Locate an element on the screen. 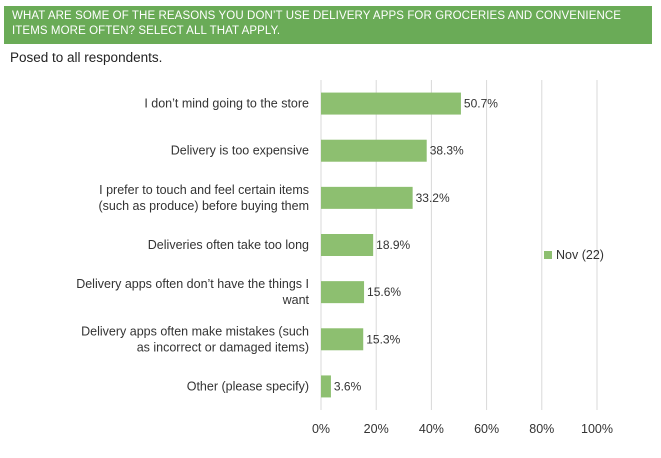 The image size is (661, 458). category-label: Delivery is too expensive is located at coordinates (240, 151).